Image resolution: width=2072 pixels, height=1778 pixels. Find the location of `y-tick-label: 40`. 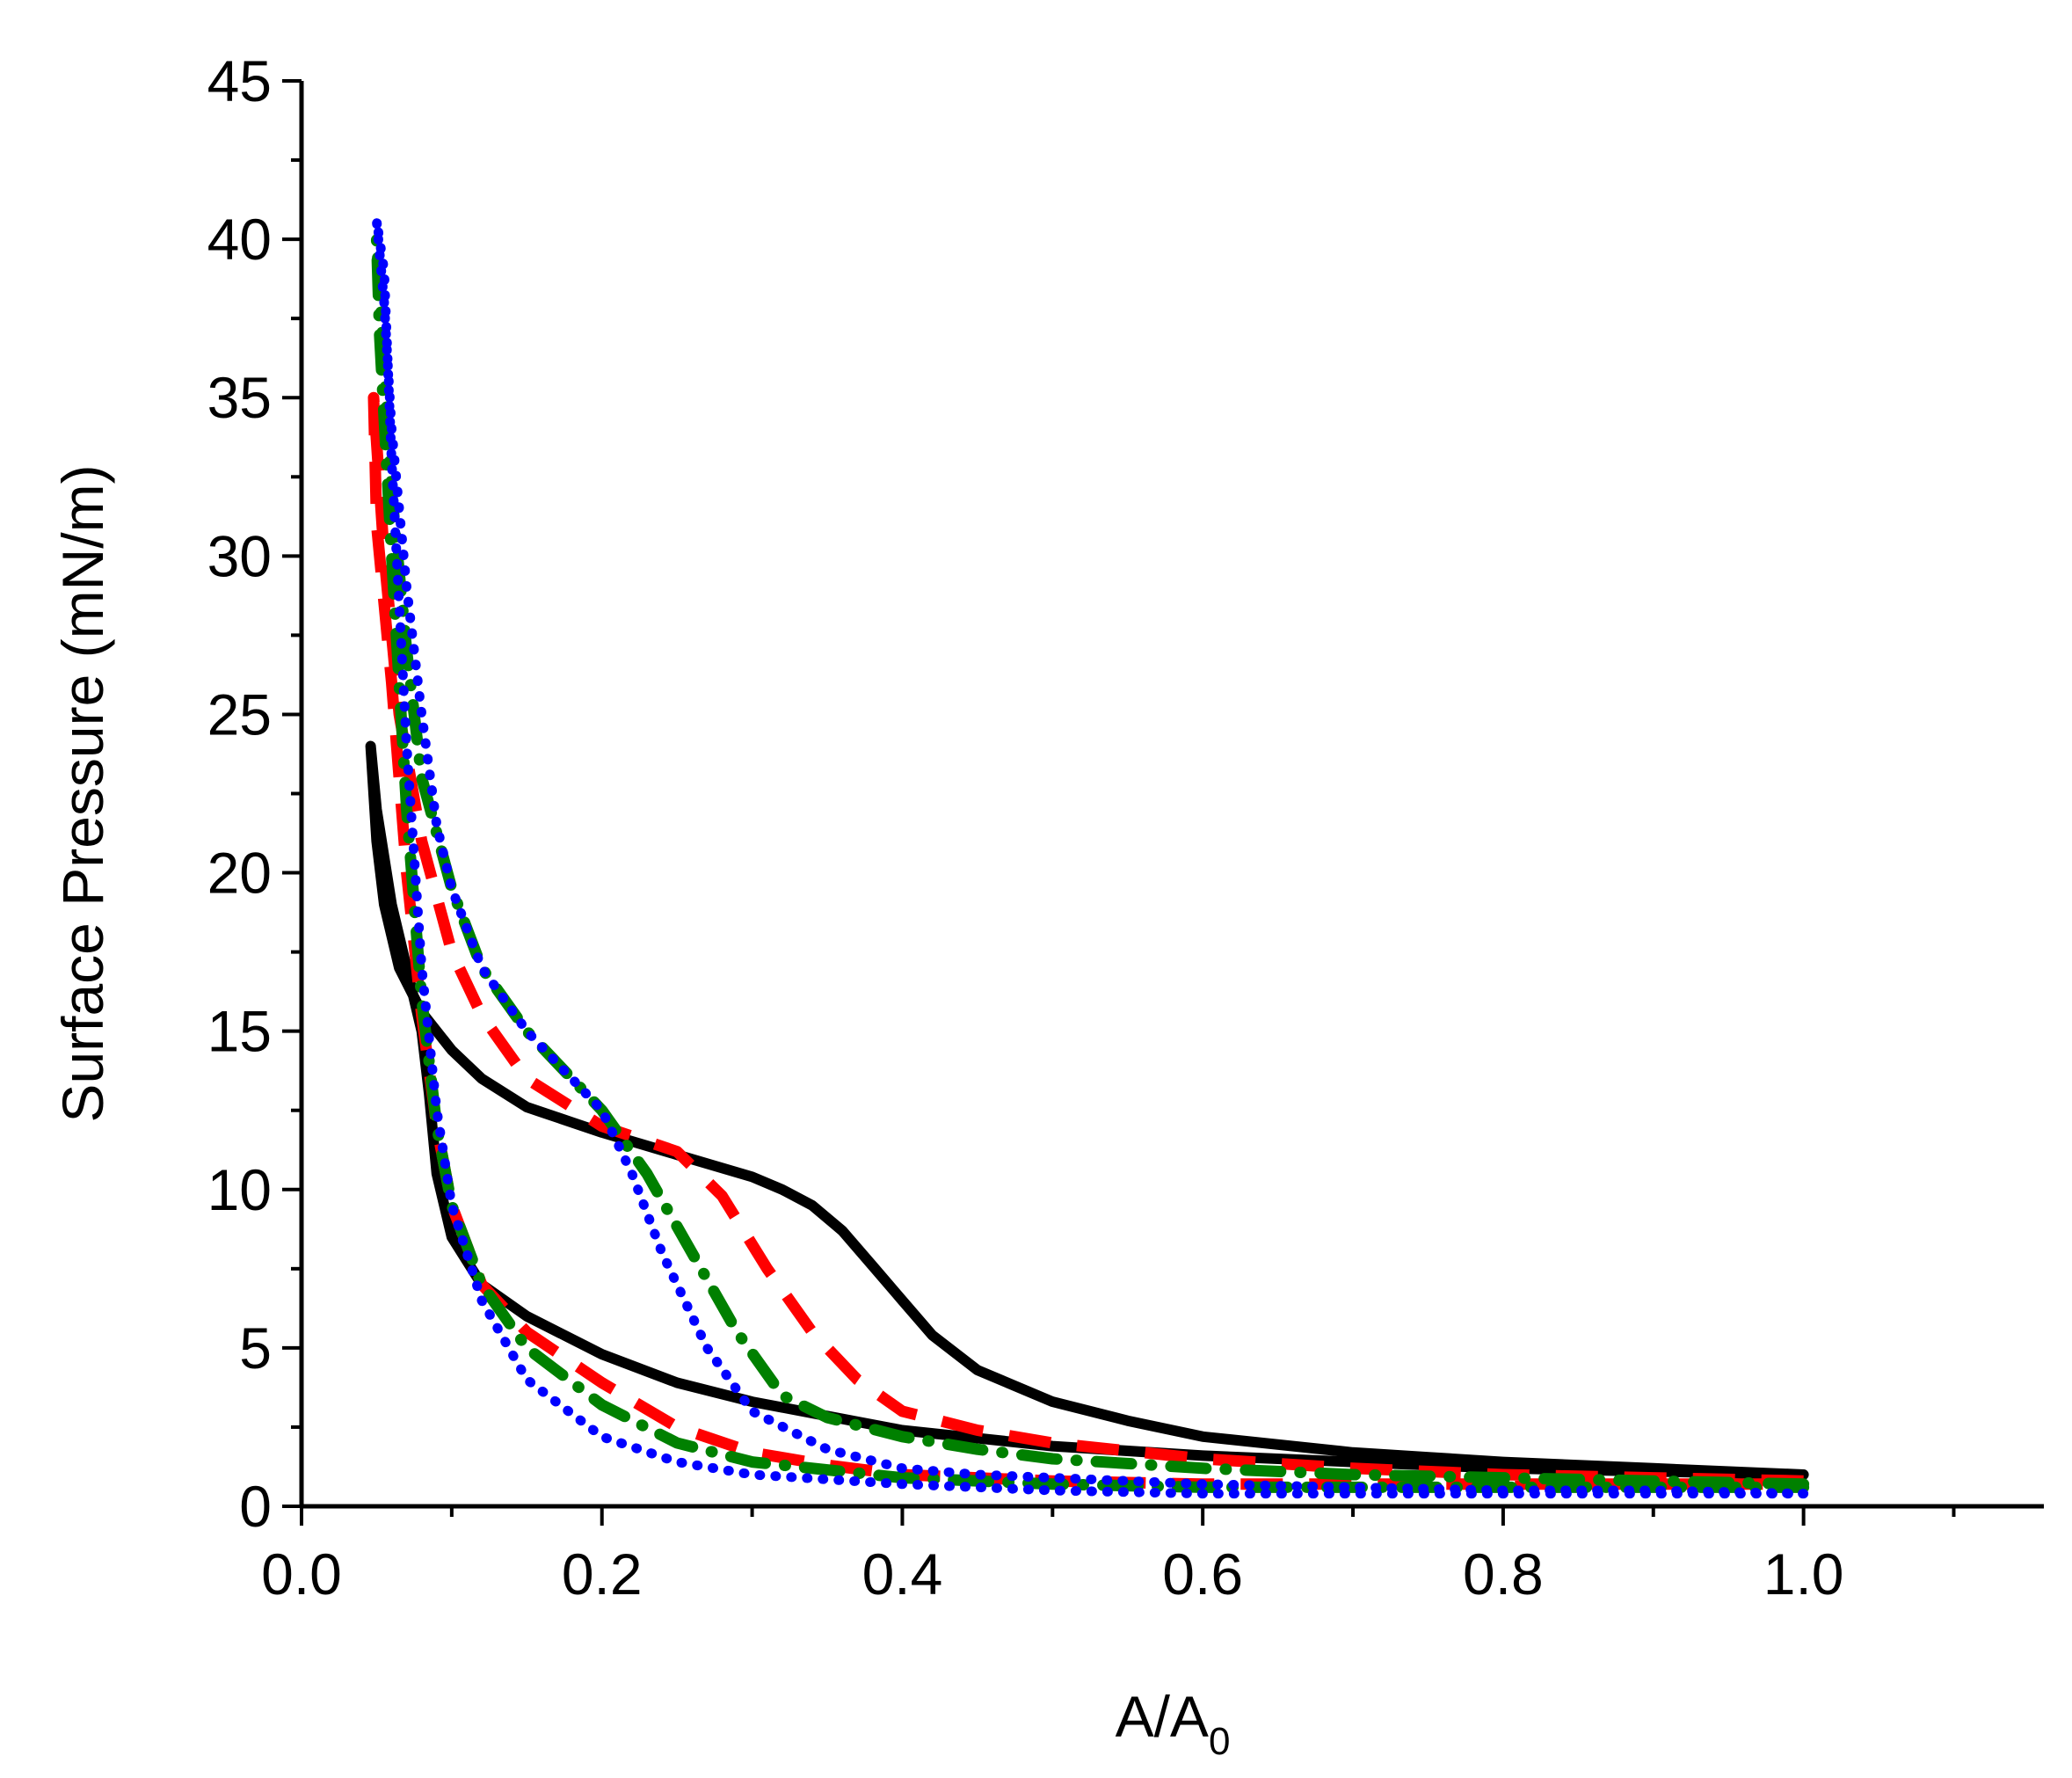

y-tick-label: 40 is located at coordinates (239, 240).